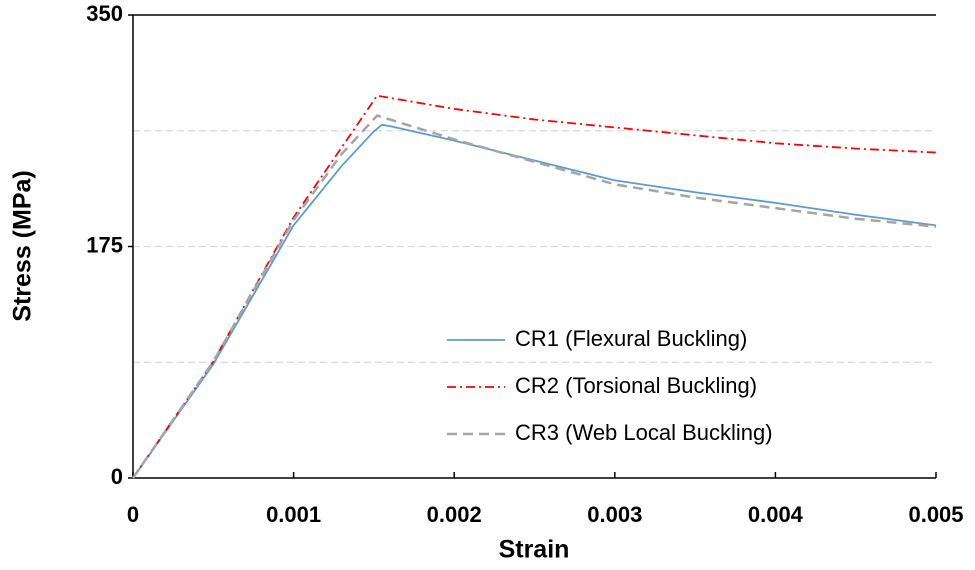 This screenshot has width=975, height=570. I want to click on x-tick-label: 0.004, so click(776, 514).